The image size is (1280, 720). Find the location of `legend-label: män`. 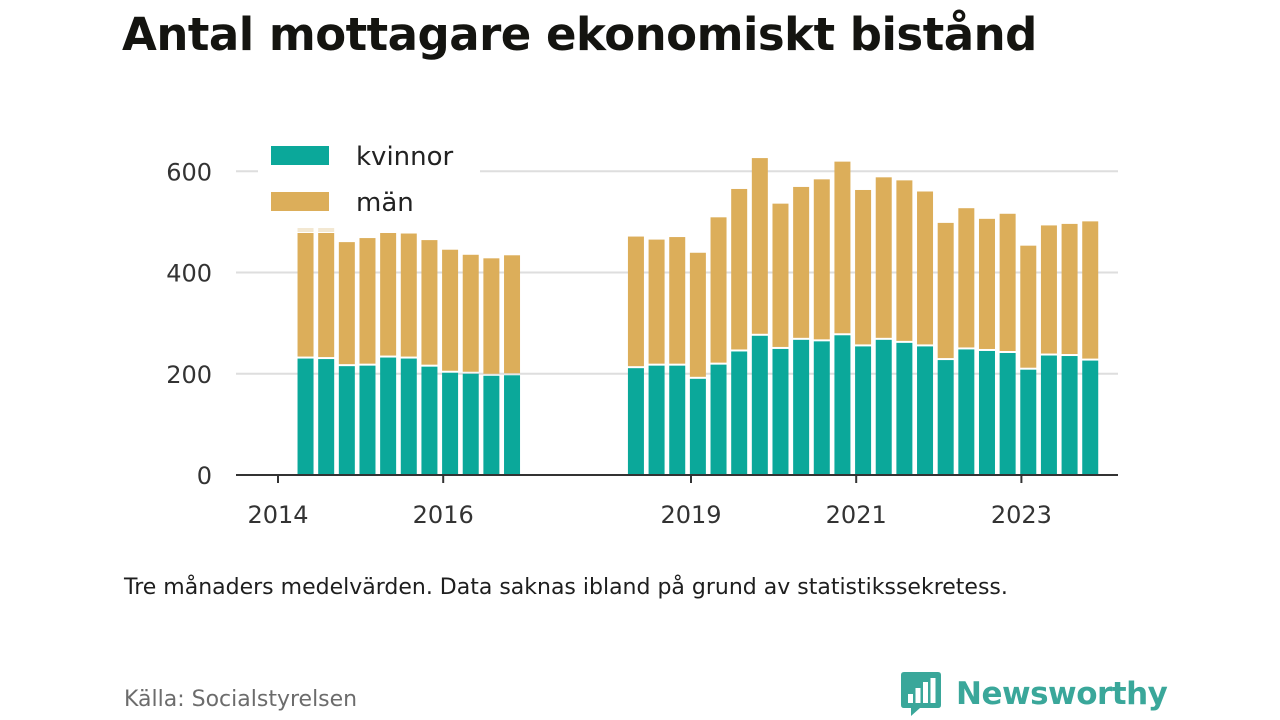

legend-label: män is located at coordinates (385, 203).